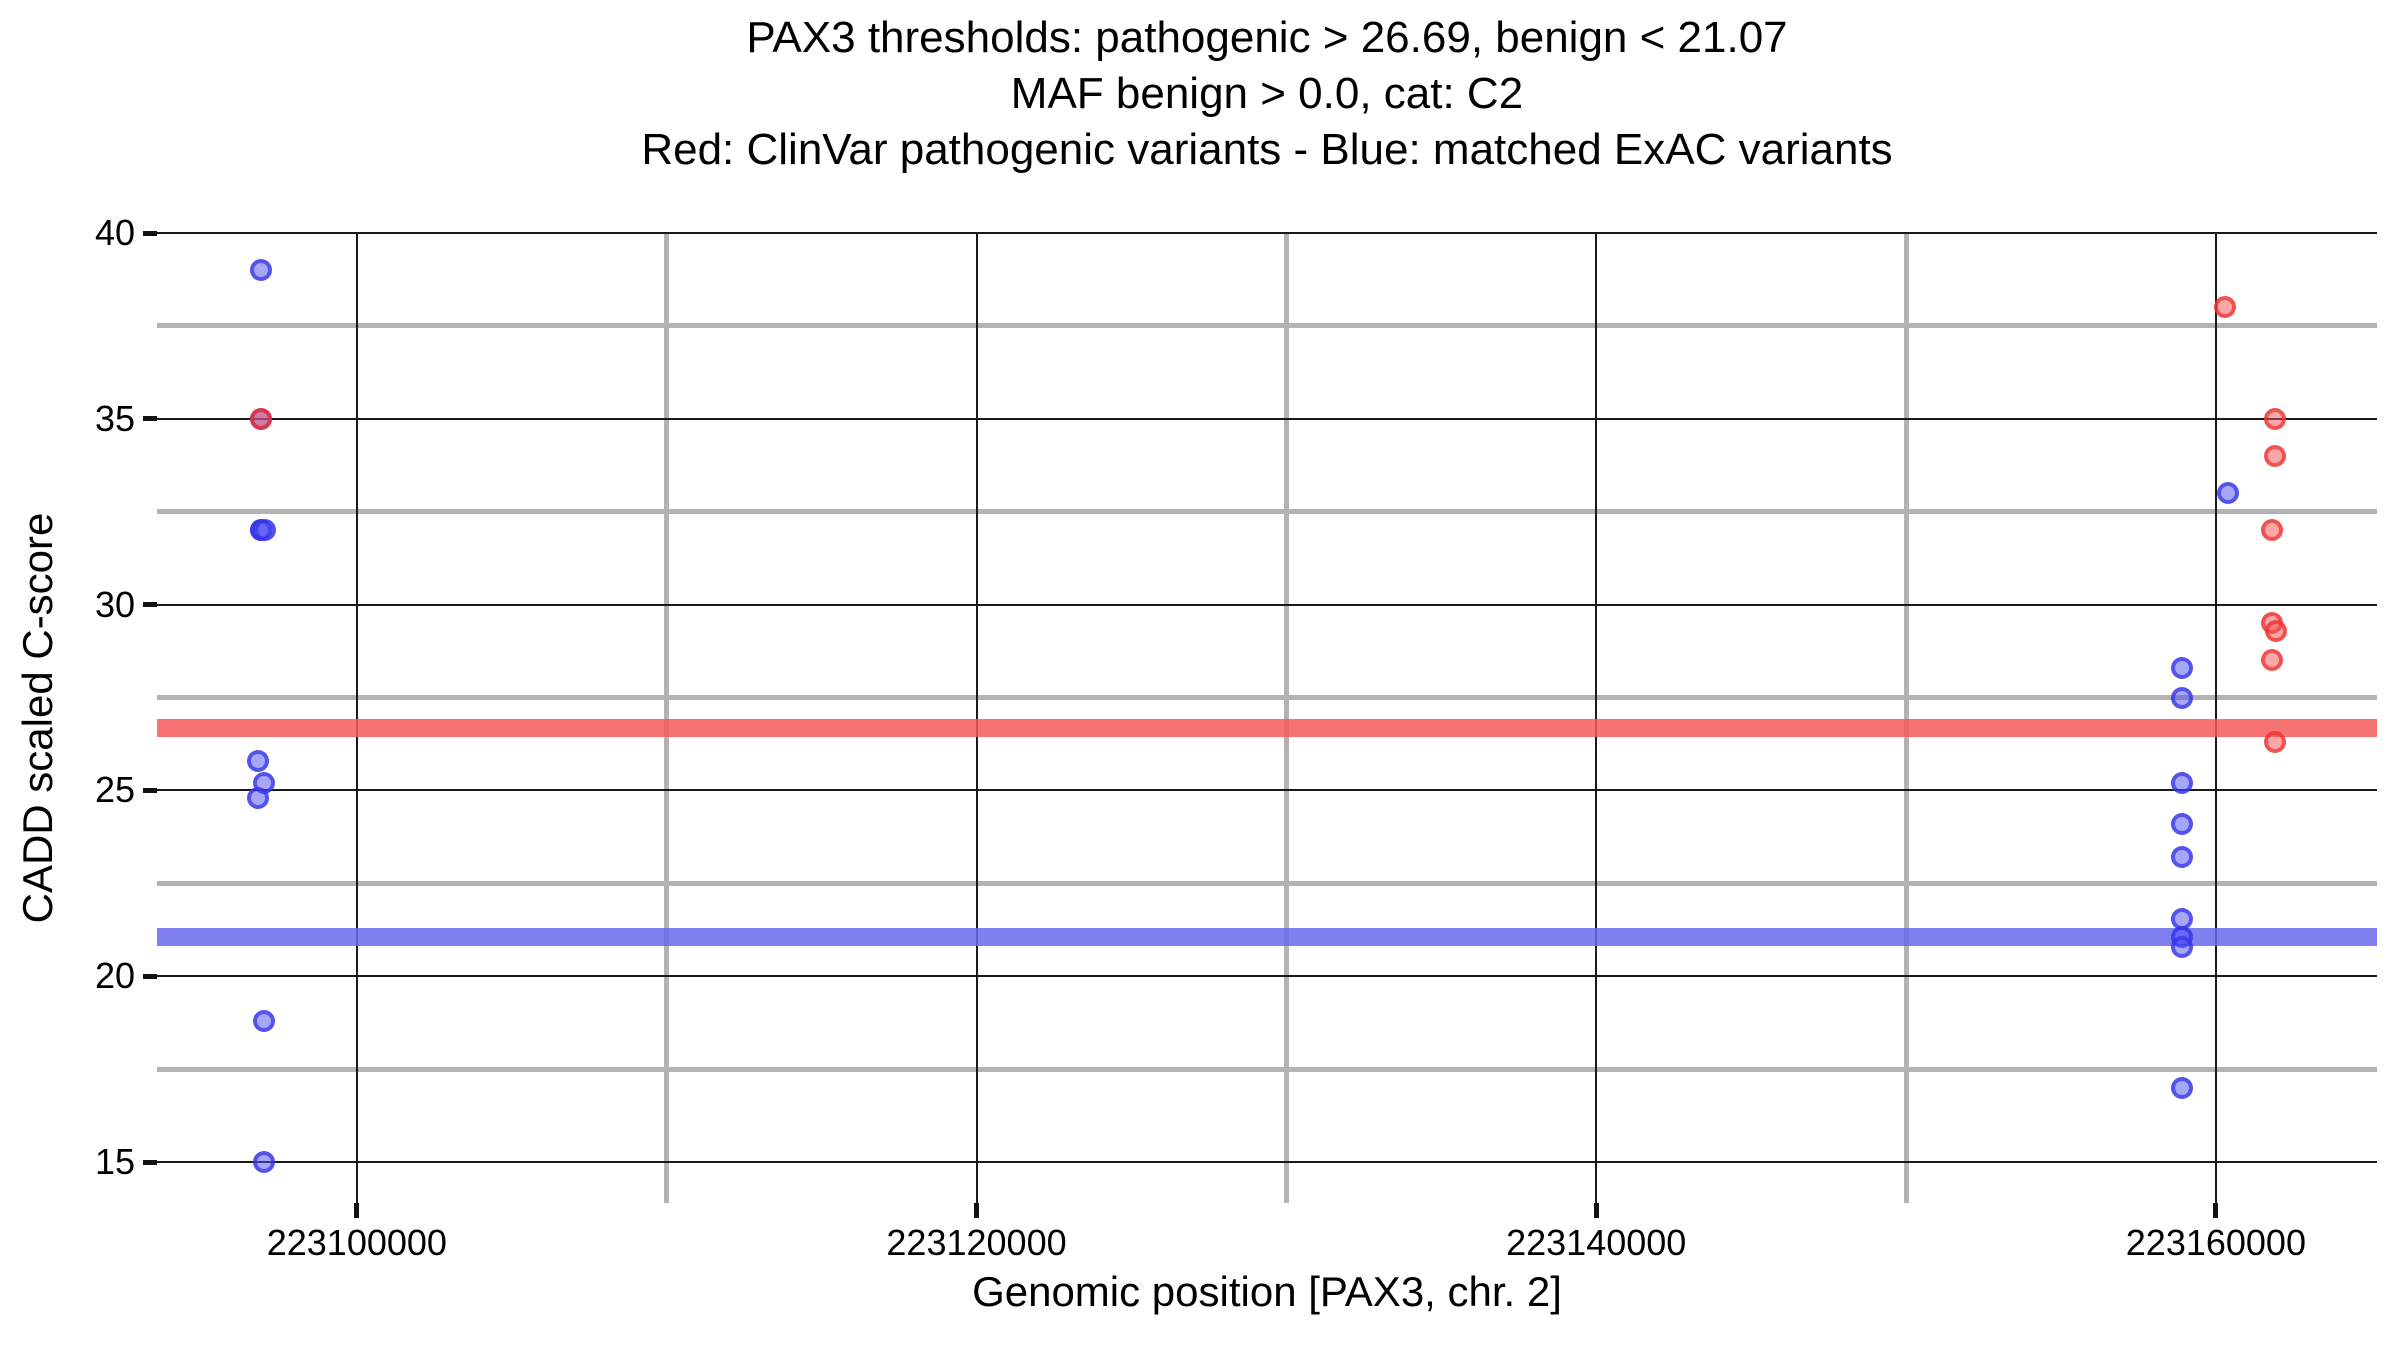 The width and height of the screenshot is (2400, 1350). What do you see at coordinates (976, 1242) in the screenshot?
I see `x-tick-label: 223120000` at bounding box center [976, 1242].